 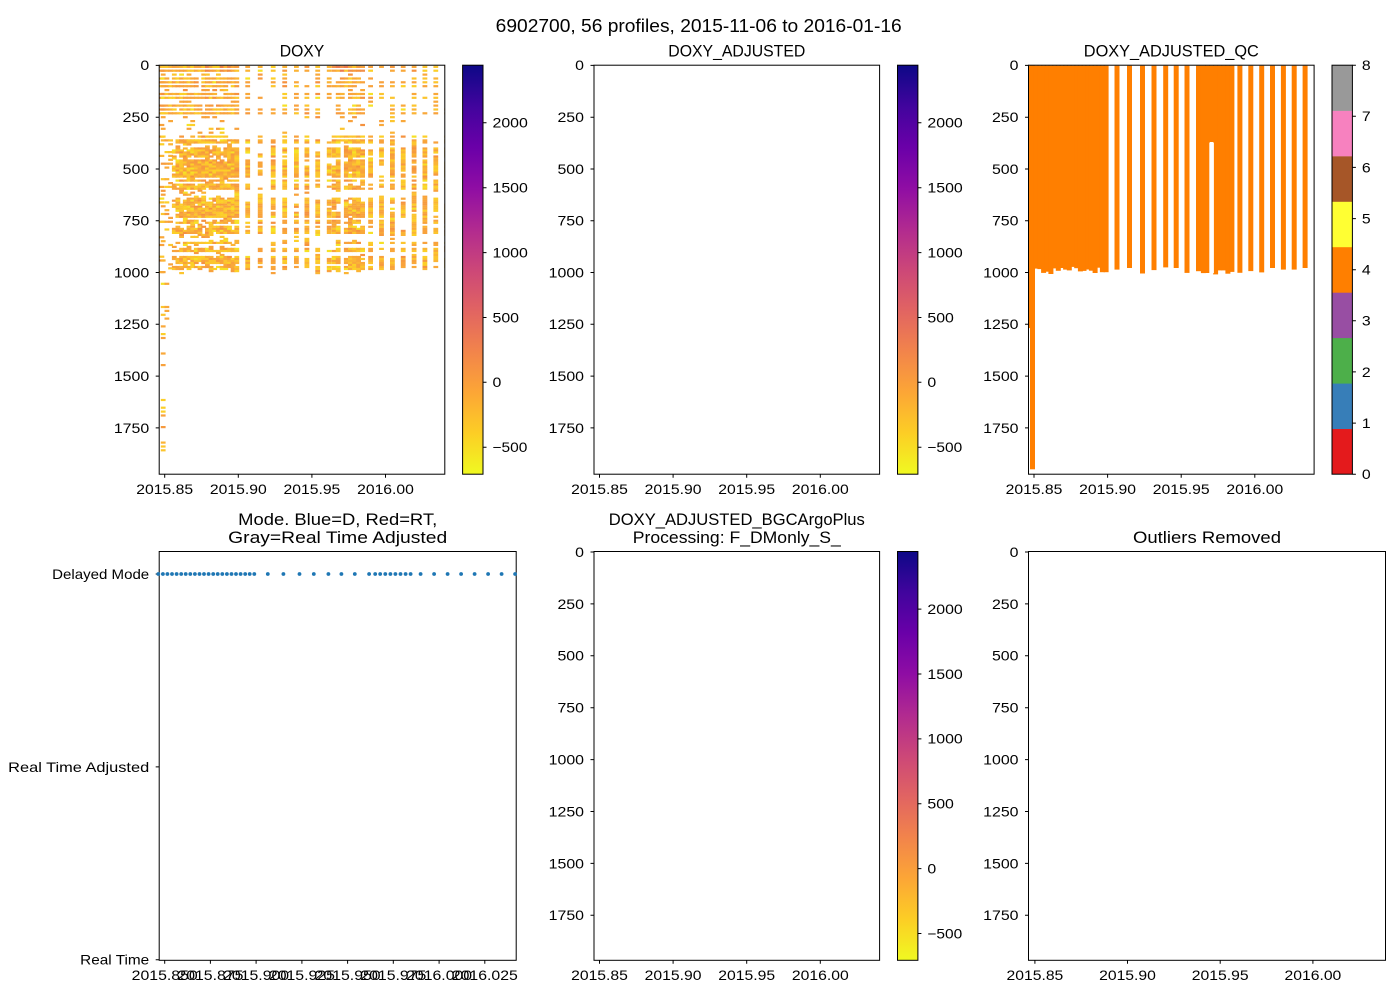 What do you see at coordinates (100, 574) in the screenshot?
I see `svg-text: Delayed Mode` at bounding box center [100, 574].